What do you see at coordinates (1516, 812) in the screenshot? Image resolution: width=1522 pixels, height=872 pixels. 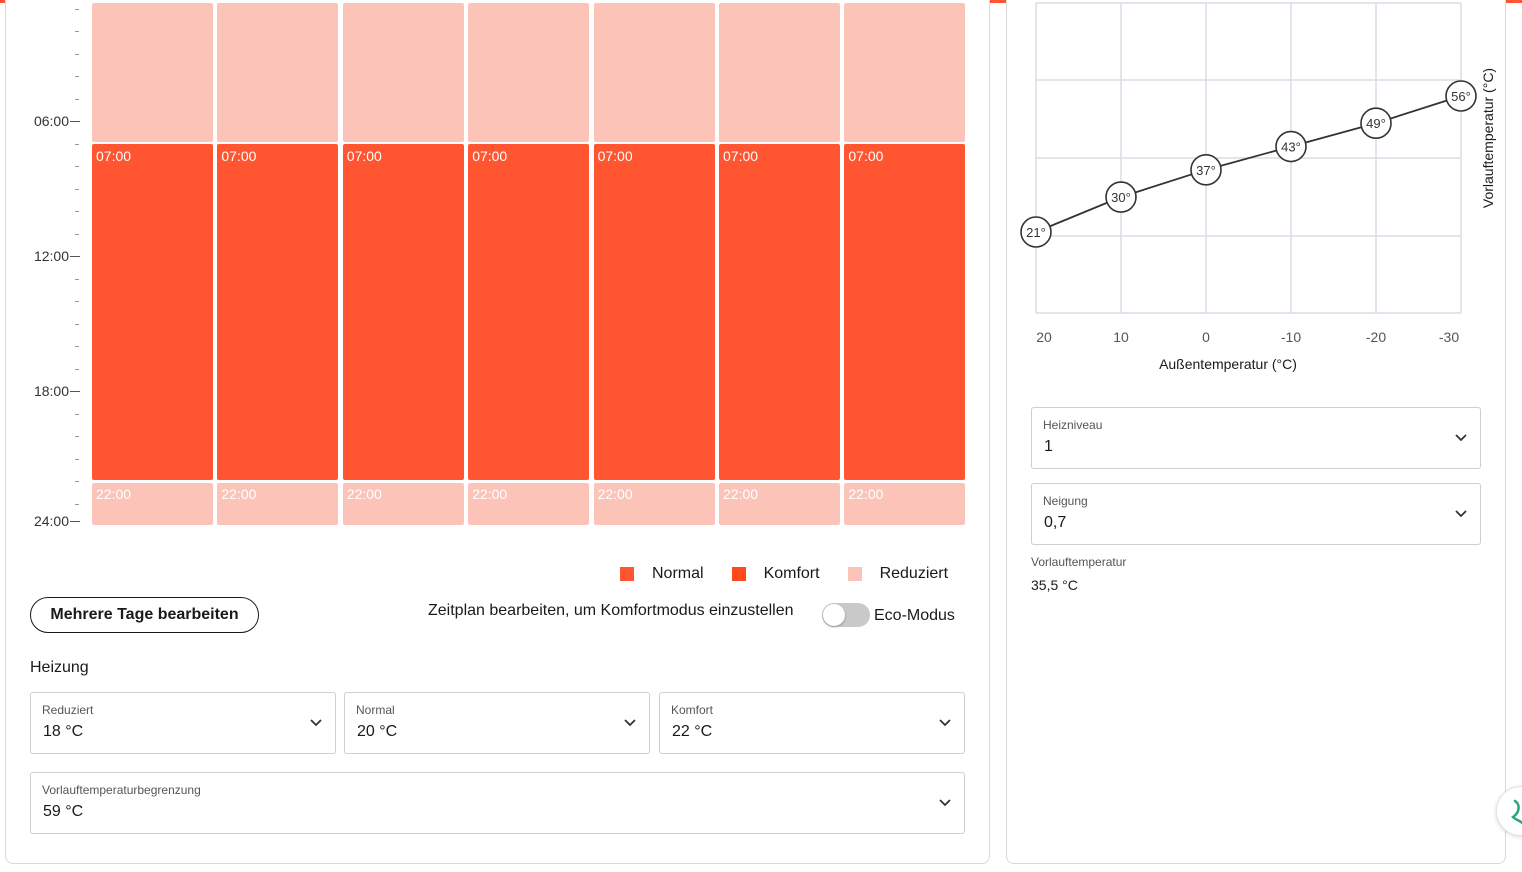 I see `assistant-leaf-icon` at bounding box center [1516, 812].